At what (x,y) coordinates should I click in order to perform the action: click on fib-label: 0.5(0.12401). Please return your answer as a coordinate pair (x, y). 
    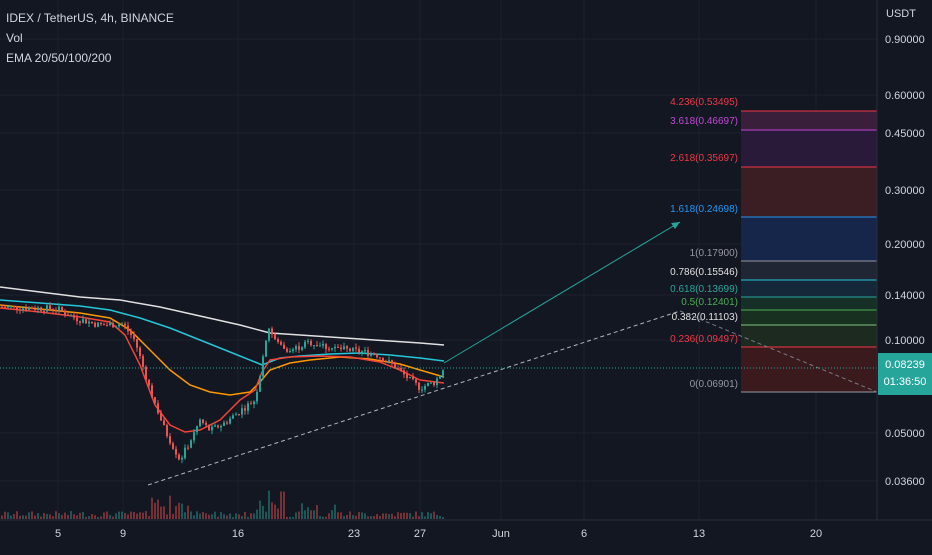
    Looking at the image, I should click on (709, 302).